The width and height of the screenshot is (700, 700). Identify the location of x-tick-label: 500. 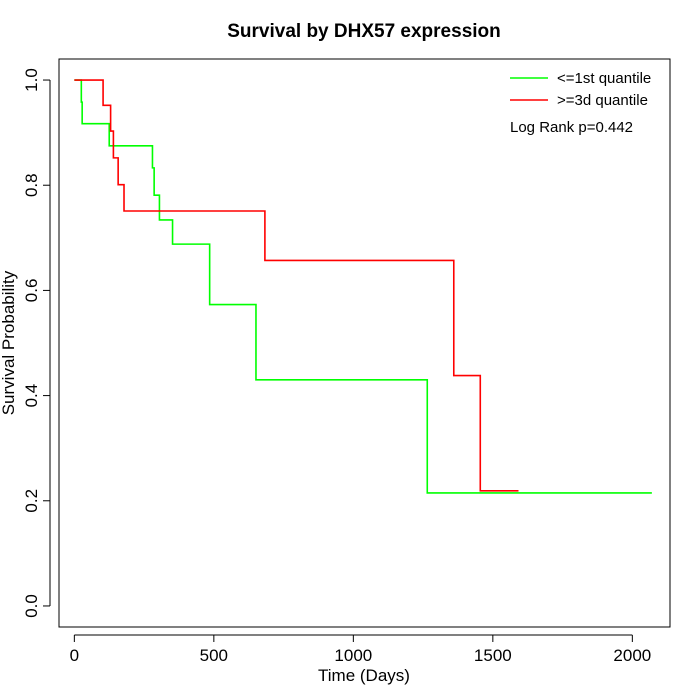
(214, 655).